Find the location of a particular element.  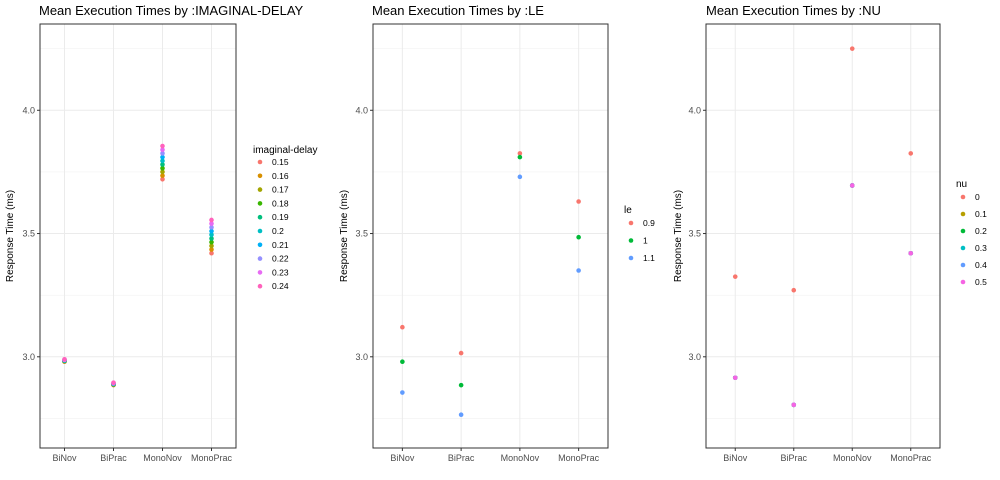

legend-title: imaginal-delay is located at coordinates (285, 150).